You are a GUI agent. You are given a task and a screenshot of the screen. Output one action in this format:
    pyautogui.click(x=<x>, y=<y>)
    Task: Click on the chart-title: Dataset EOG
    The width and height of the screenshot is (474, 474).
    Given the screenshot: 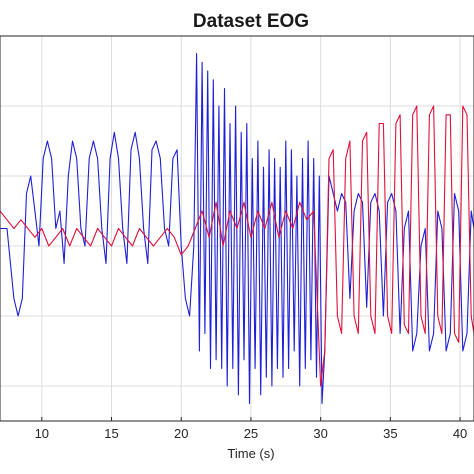 What is the action you would take?
    pyautogui.click(x=251, y=21)
    